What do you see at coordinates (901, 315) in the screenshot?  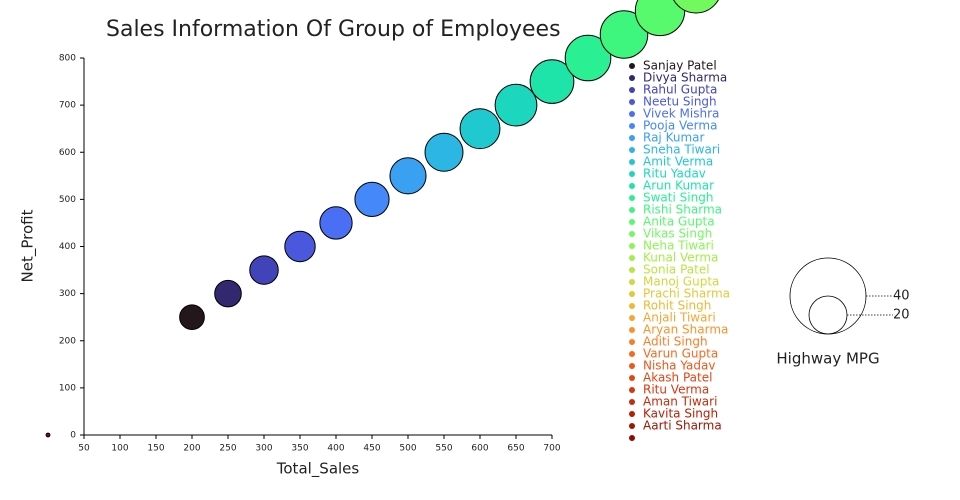 I see `size-legend-label: 20` at bounding box center [901, 315].